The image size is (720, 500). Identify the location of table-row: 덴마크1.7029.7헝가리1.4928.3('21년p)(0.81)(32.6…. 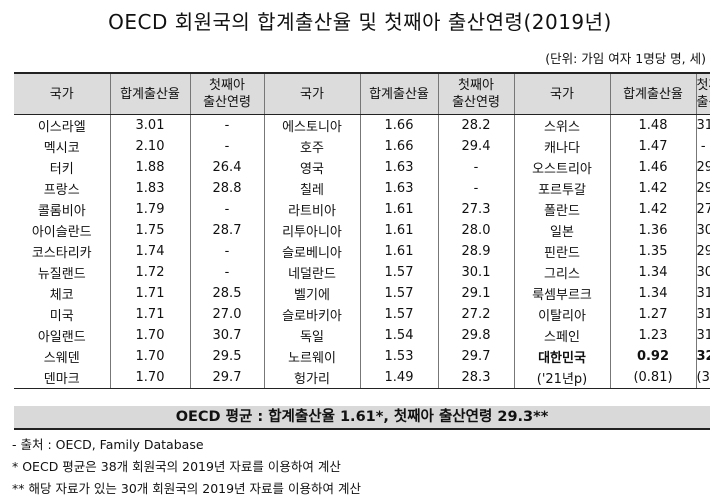
(362, 378).